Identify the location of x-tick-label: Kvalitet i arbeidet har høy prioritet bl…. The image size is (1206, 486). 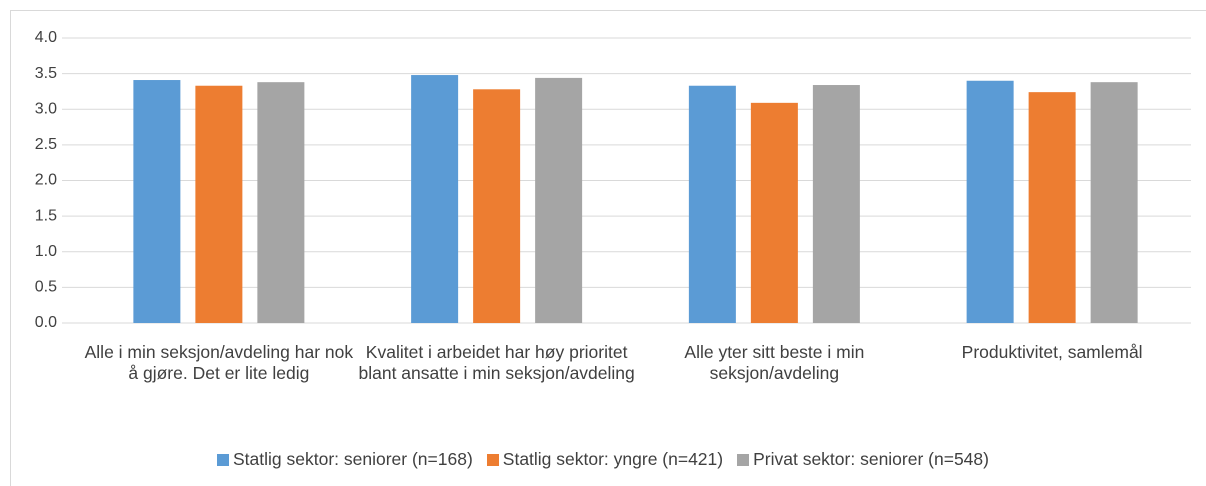
(496, 362).